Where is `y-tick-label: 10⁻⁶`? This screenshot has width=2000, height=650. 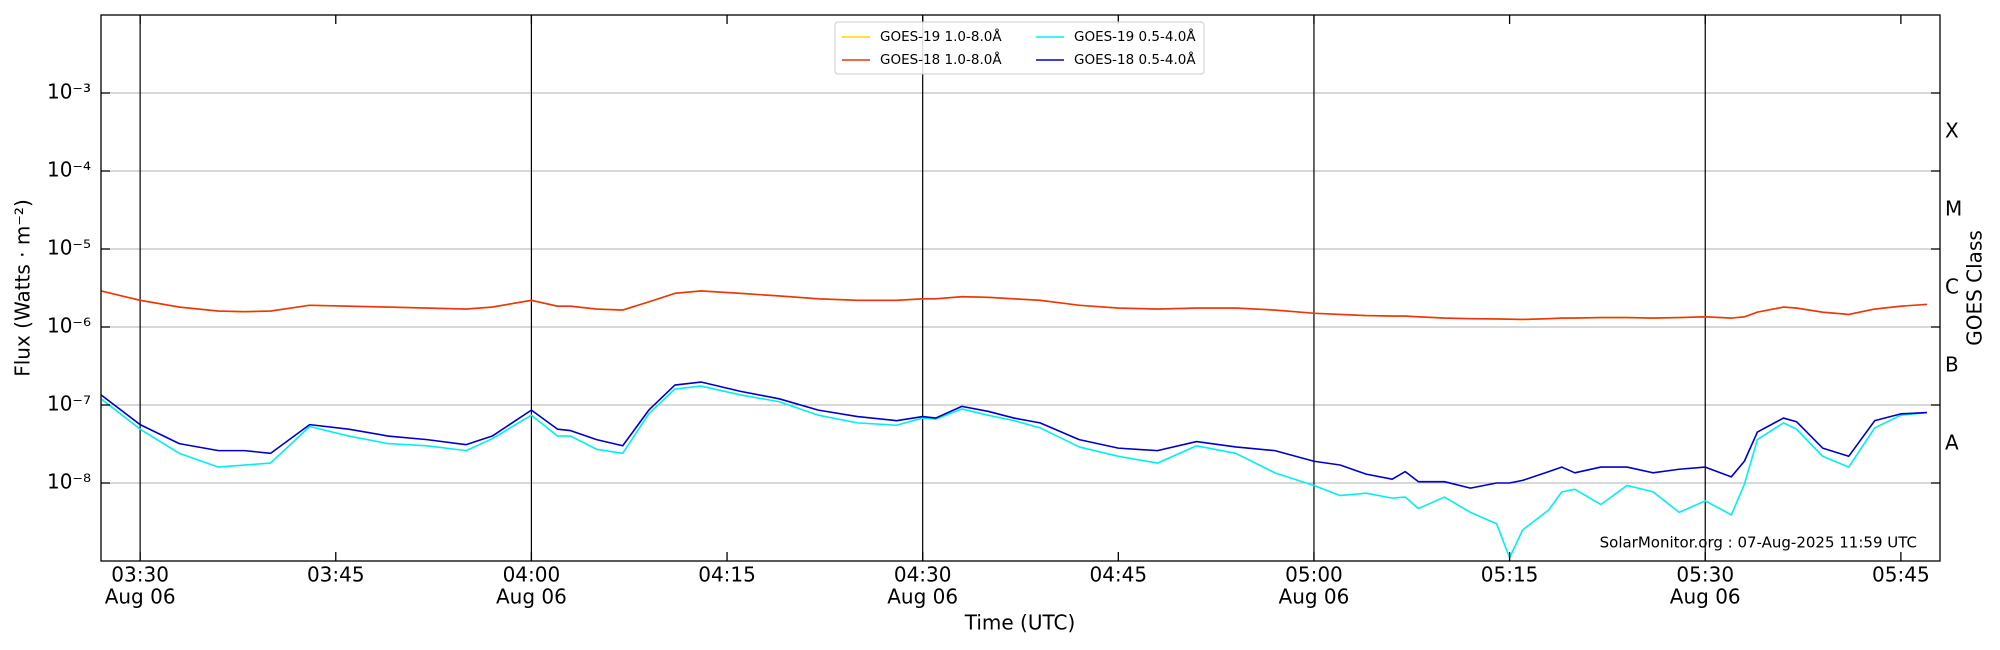
y-tick-label: 10⁻⁶ is located at coordinates (69, 326).